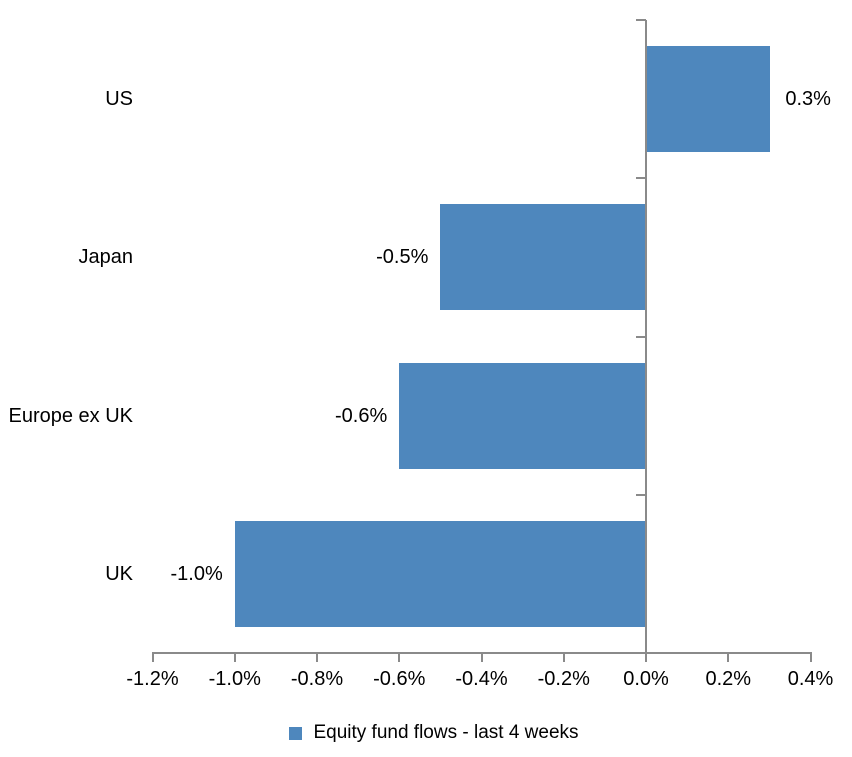  Describe the element at coordinates (119, 573) in the screenshot. I see `category-label: UK` at that location.